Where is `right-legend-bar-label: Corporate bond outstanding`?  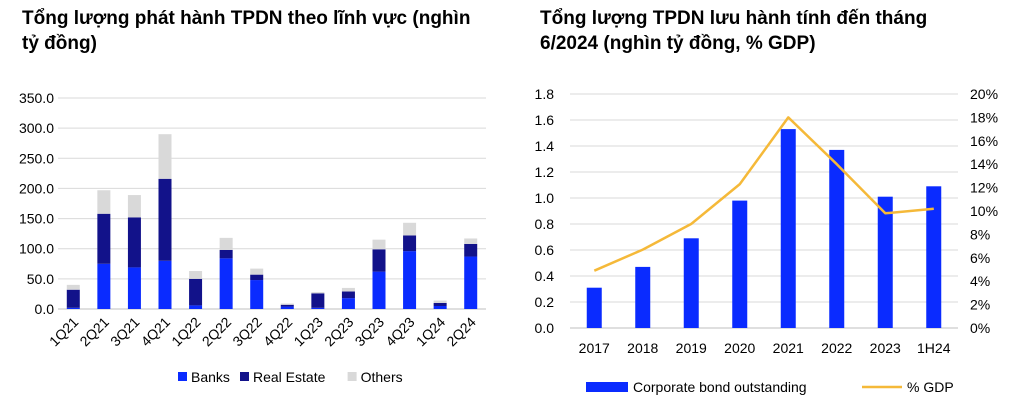 right-legend-bar-label: Corporate bond outstanding is located at coordinates (720, 387).